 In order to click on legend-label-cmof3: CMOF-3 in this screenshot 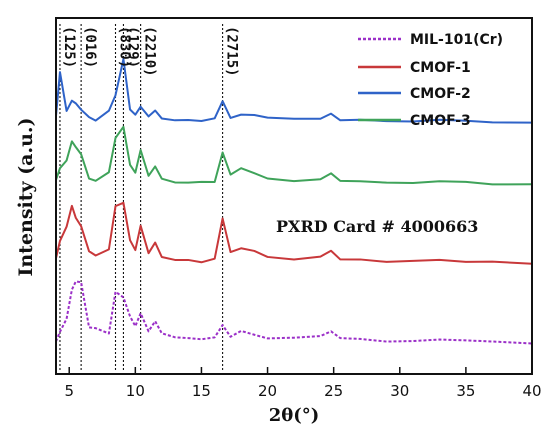, I will do `click(440, 121)`.